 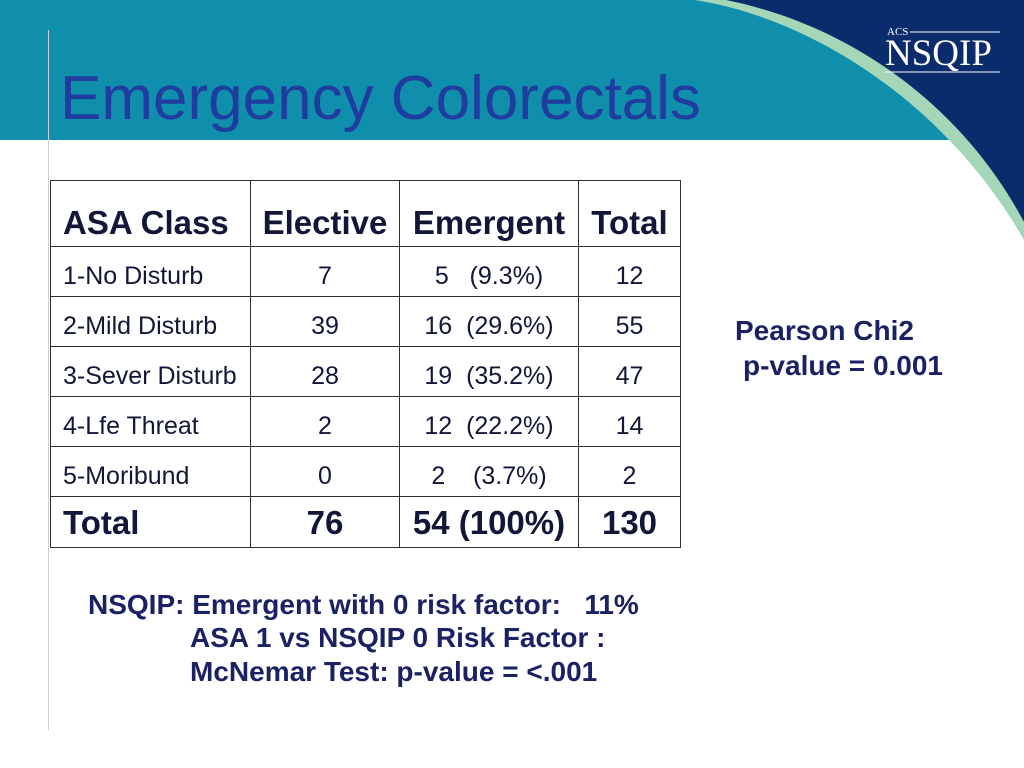 I want to click on header-emergent: Emergent, so click(x=489, y=213).